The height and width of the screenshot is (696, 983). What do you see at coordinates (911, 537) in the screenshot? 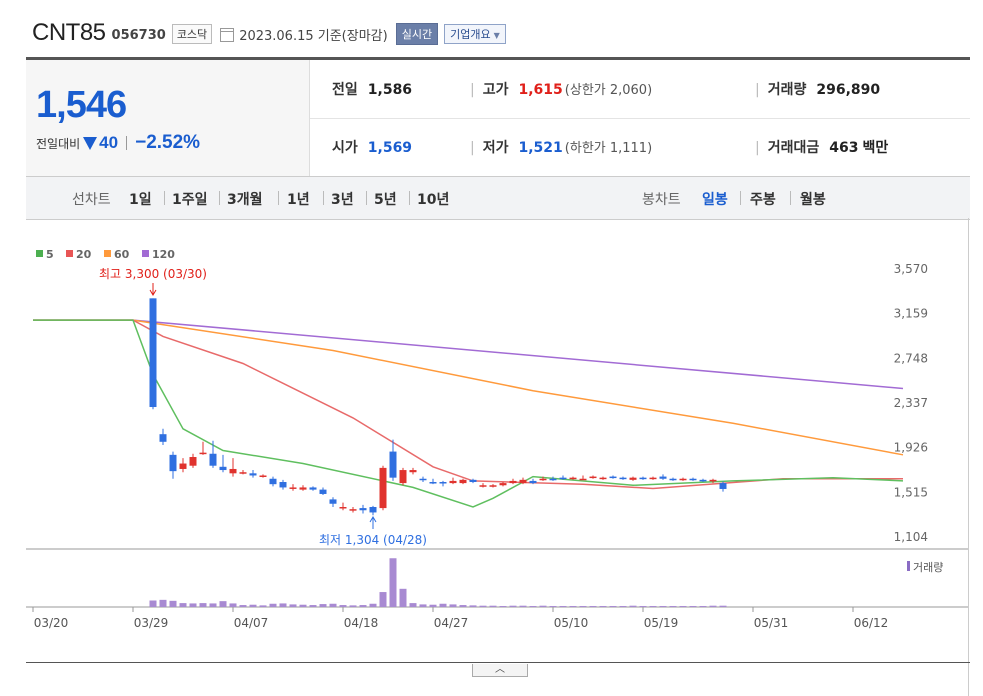
I see `y-tick-label: 1,104` at bounding box center [911, 537].